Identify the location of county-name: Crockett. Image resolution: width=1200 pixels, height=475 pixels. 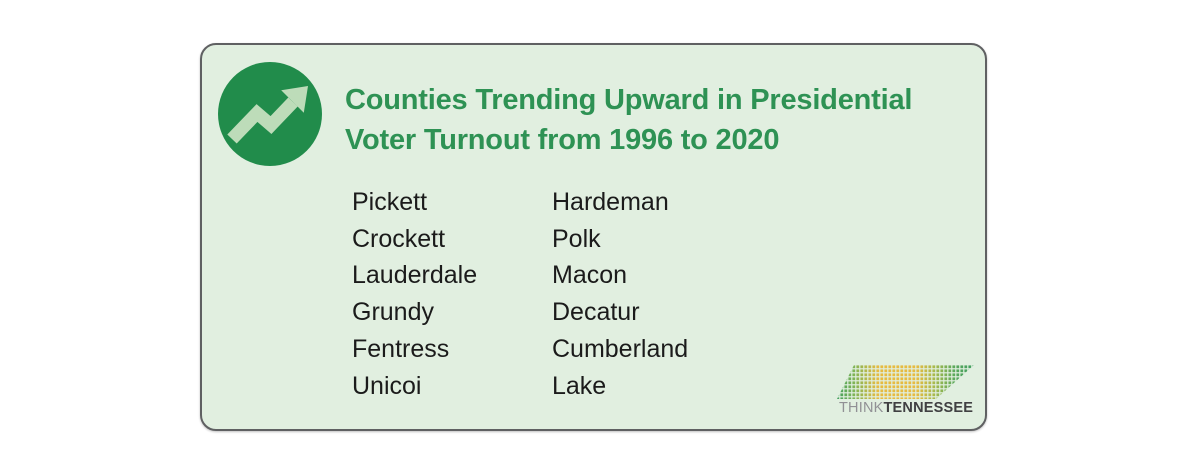
(399, 238).